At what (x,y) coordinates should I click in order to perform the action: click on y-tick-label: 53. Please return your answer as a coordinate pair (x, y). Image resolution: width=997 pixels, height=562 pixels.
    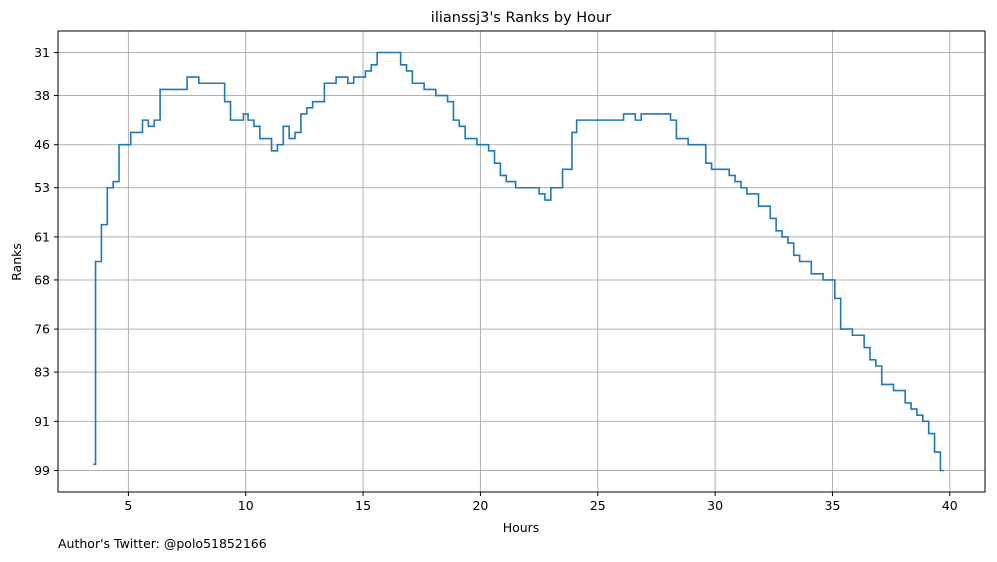
    Looking at the image, I should click on (42, 187).